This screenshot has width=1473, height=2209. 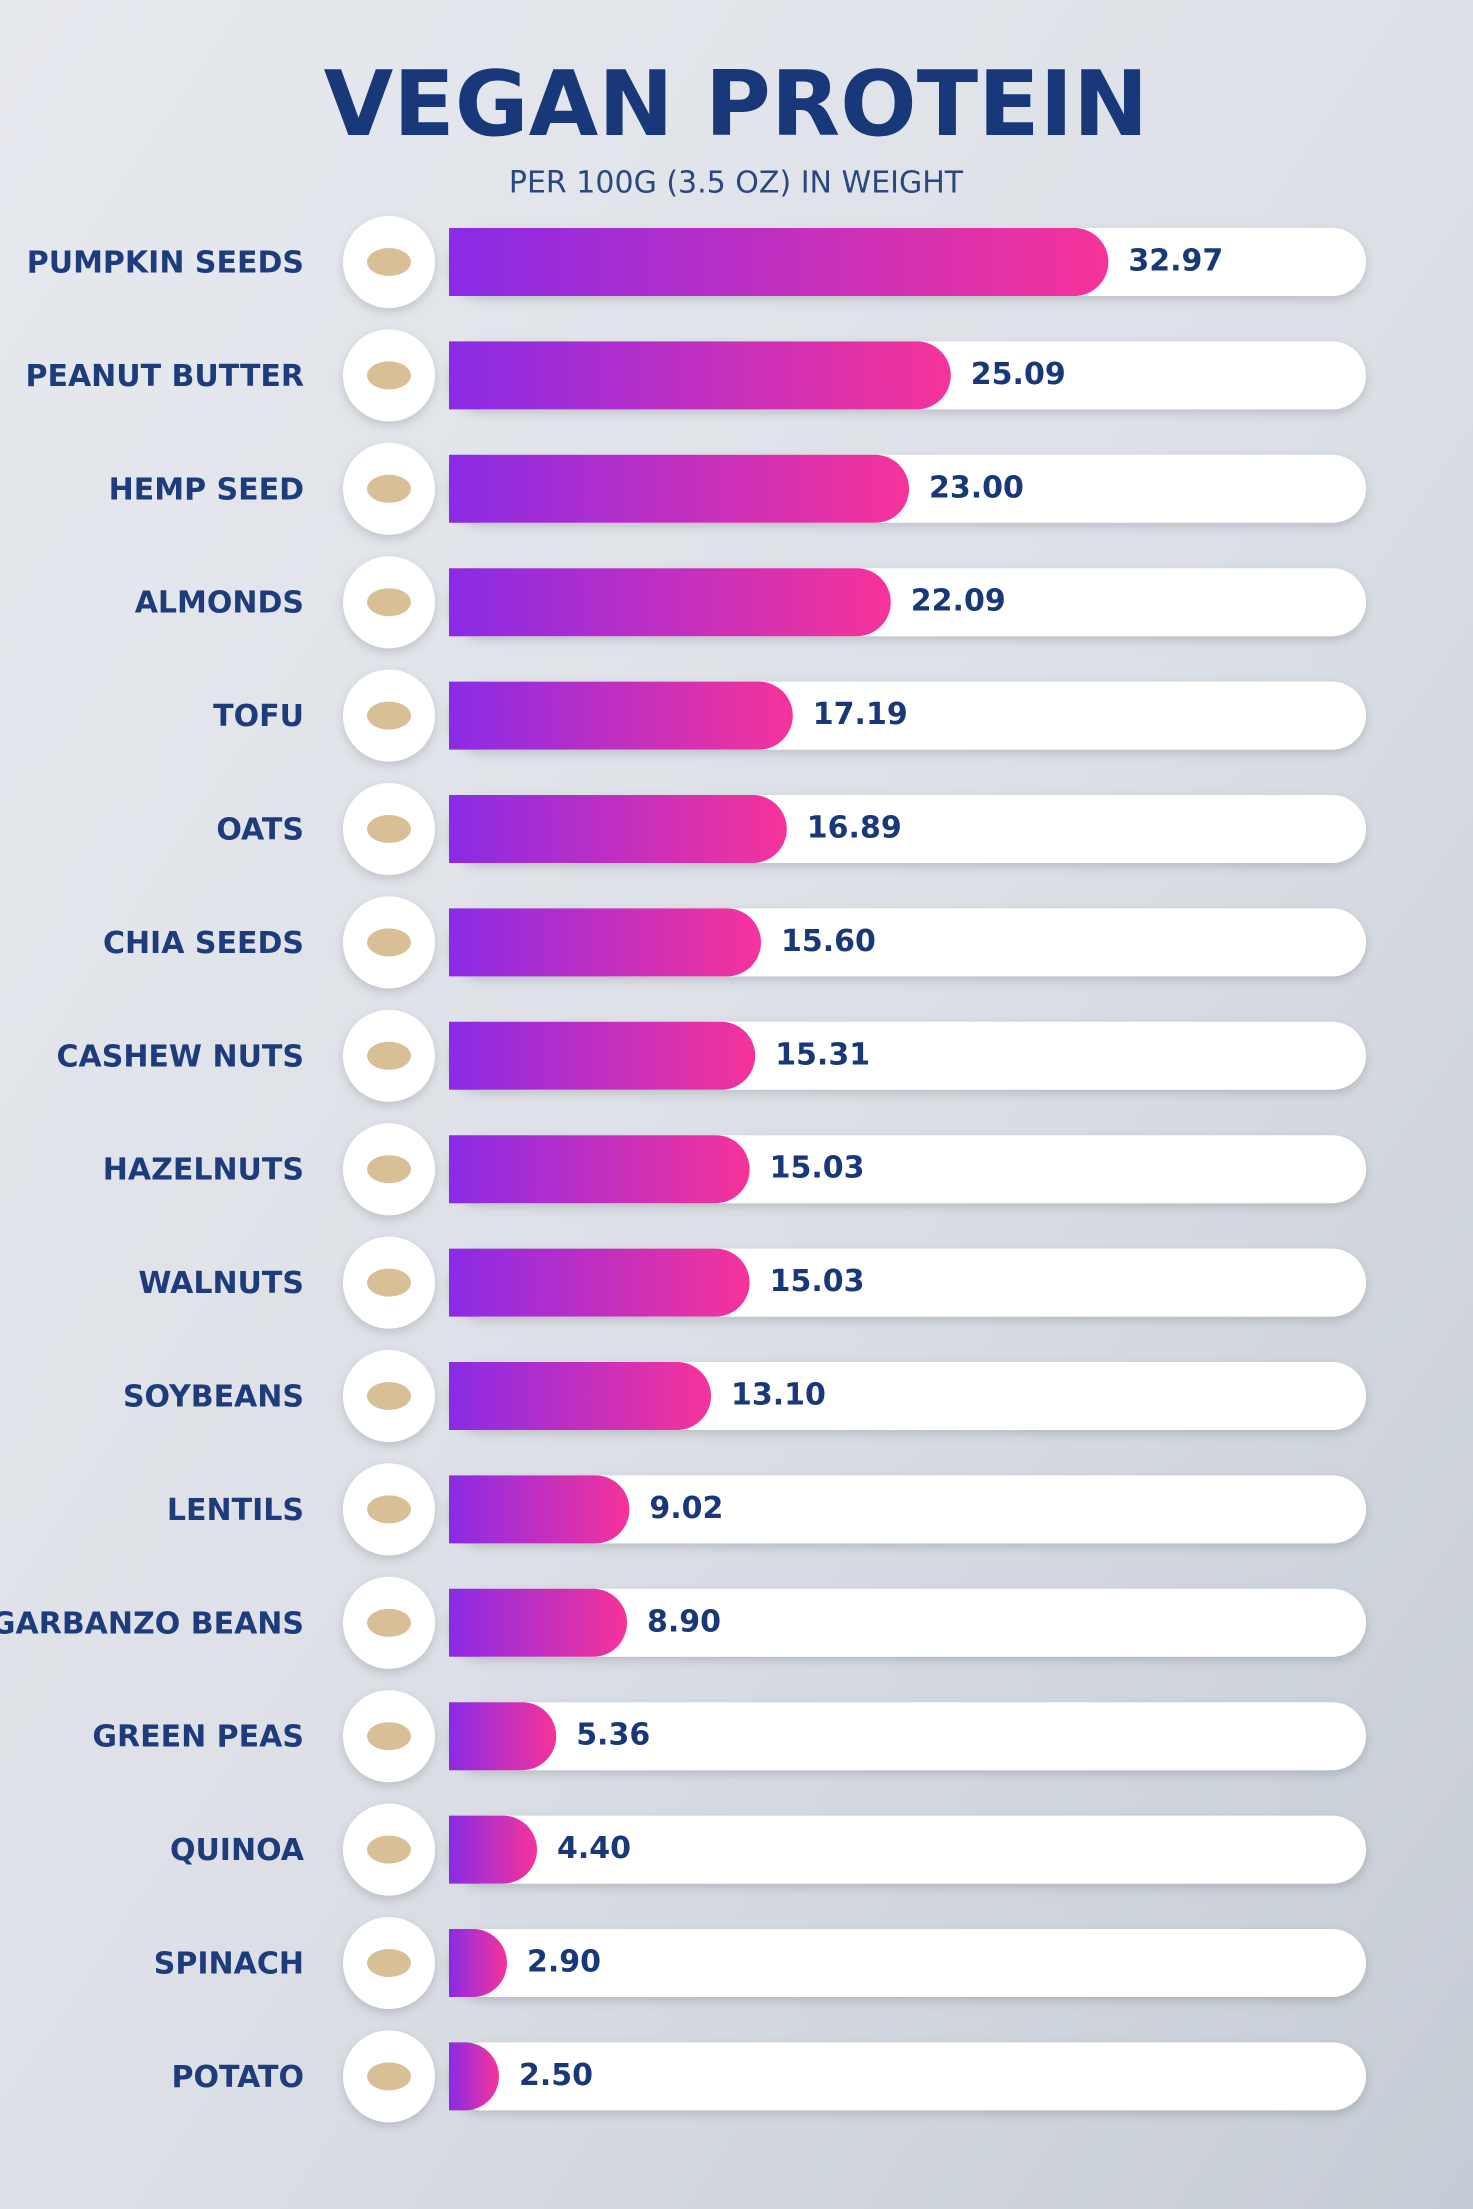 What do you see at coordinates (564, 1962) in the screenshot?
I see `value-label: 2.90` at bounding box center [564, 1962].